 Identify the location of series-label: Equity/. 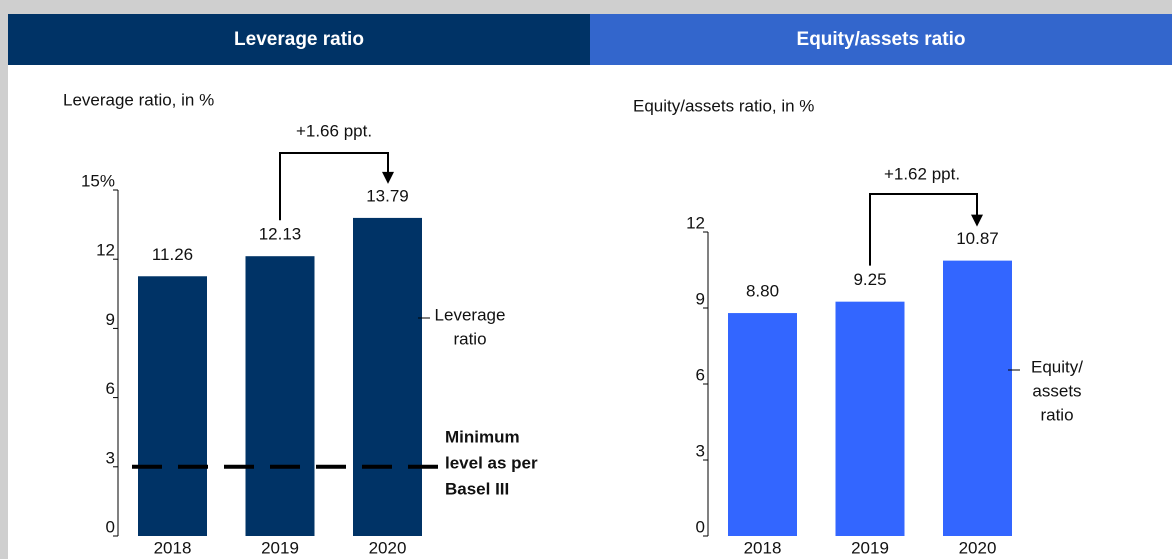
(1057, 366).